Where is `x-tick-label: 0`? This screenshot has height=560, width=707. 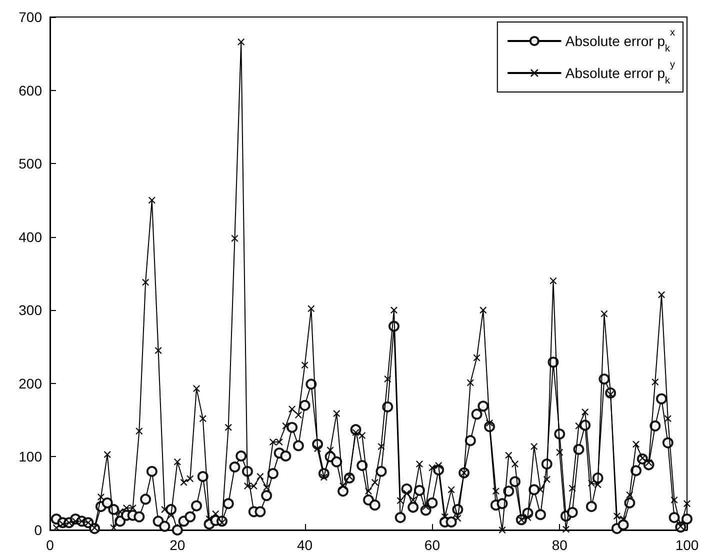 x-tick-label: 0 is located at coordinates (50, 545).